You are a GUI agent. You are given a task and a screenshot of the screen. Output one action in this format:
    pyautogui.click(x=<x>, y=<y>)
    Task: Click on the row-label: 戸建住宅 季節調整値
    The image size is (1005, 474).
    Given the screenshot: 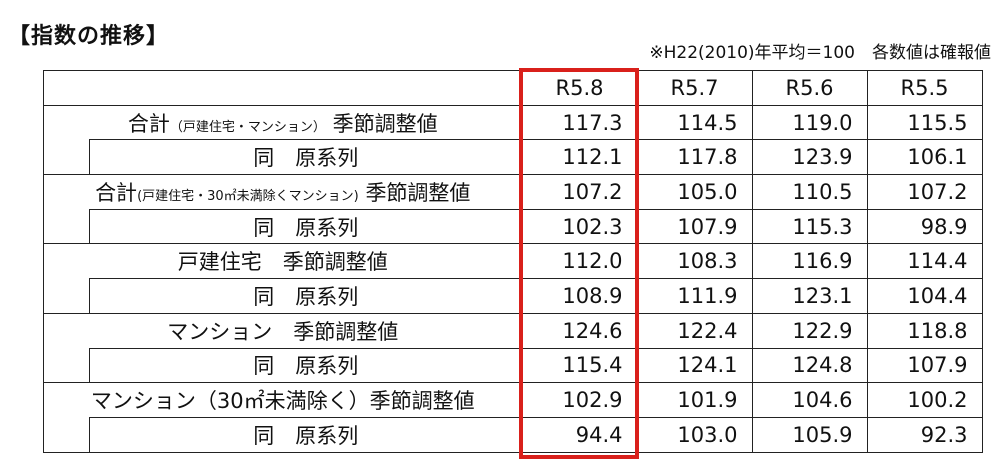 What is the action you would take?
    pyautogui.click(x=283, y=261)
    